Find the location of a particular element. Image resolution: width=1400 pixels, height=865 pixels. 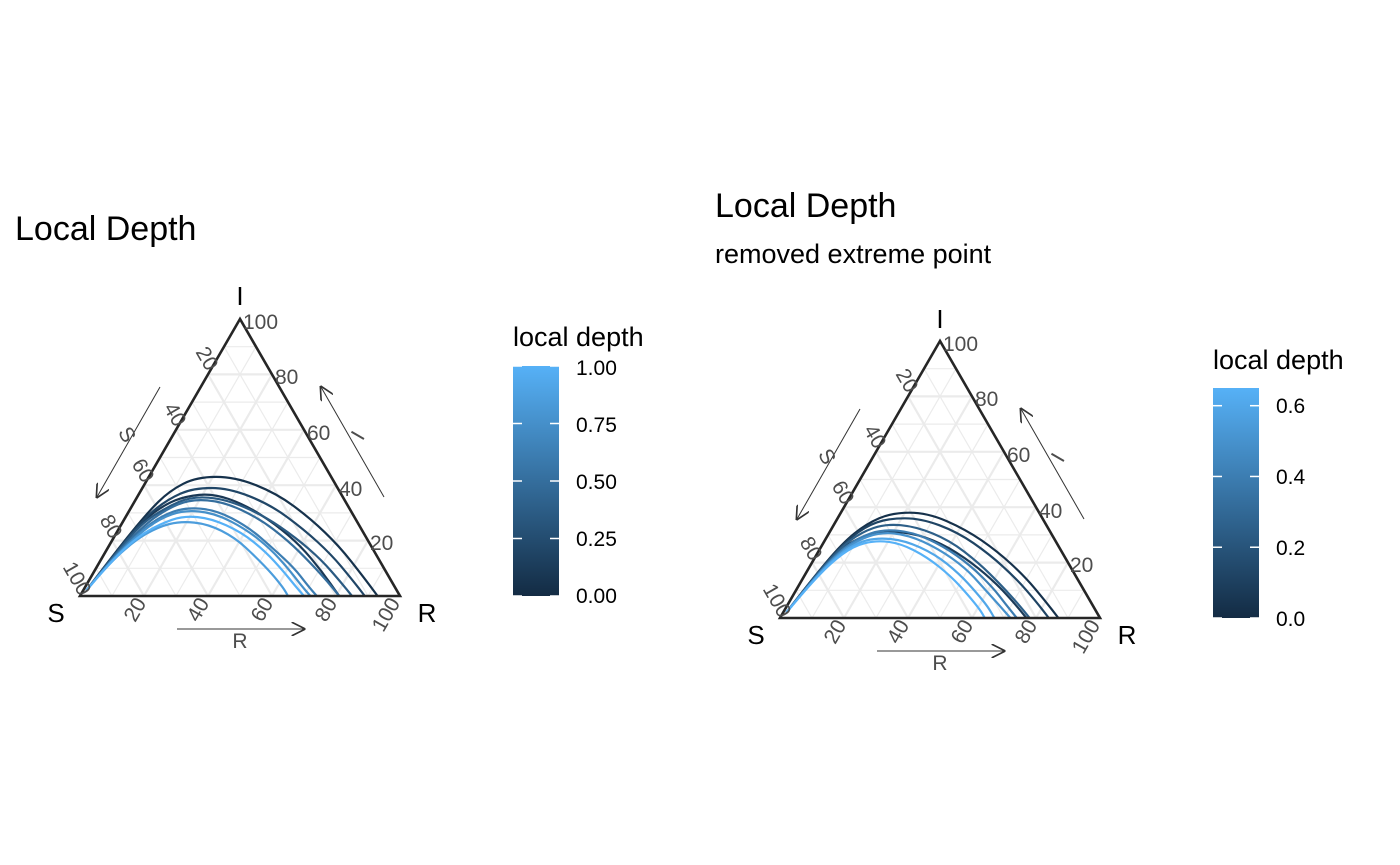

legend-tick-2: 0.4 is located at coordinates (1291, 477).